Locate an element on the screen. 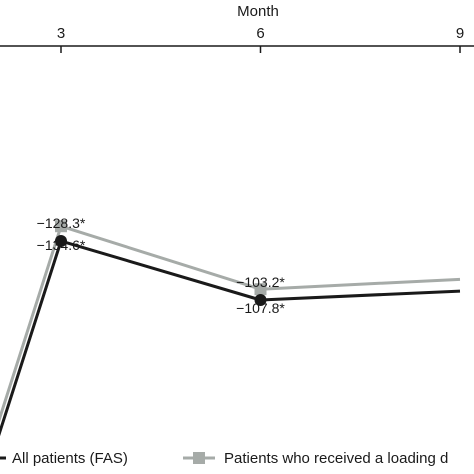  data-label: −128.3* is located at coordinates (61, 223).